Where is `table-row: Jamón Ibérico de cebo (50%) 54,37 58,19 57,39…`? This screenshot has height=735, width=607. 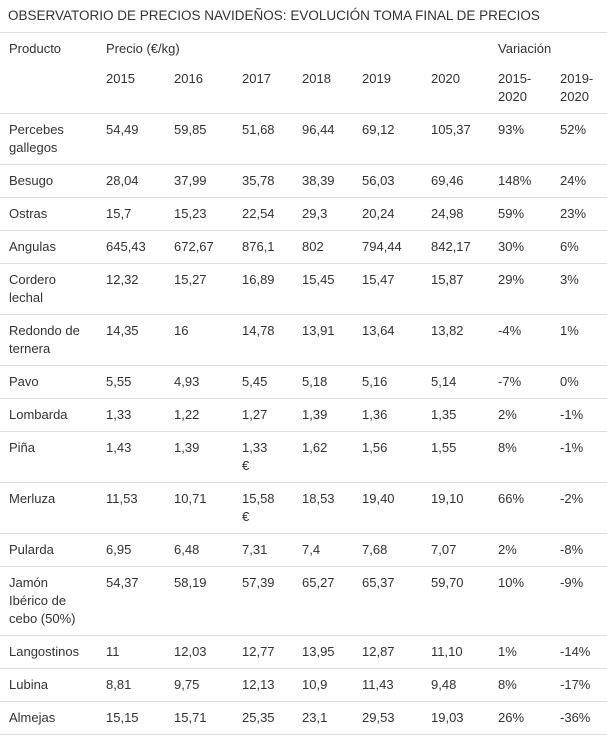
table-row: Jamón Ibérico de cebo (50%) 54,37 58,19 57,39… is located at coordinates (303, 601).